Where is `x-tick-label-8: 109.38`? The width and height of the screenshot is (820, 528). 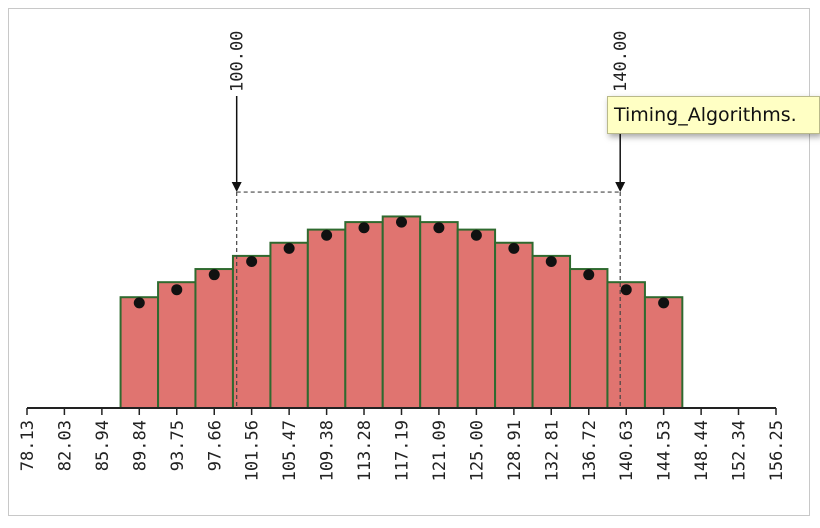 x-tick-label-8: 109.38 is located at coordinates (328, 450).